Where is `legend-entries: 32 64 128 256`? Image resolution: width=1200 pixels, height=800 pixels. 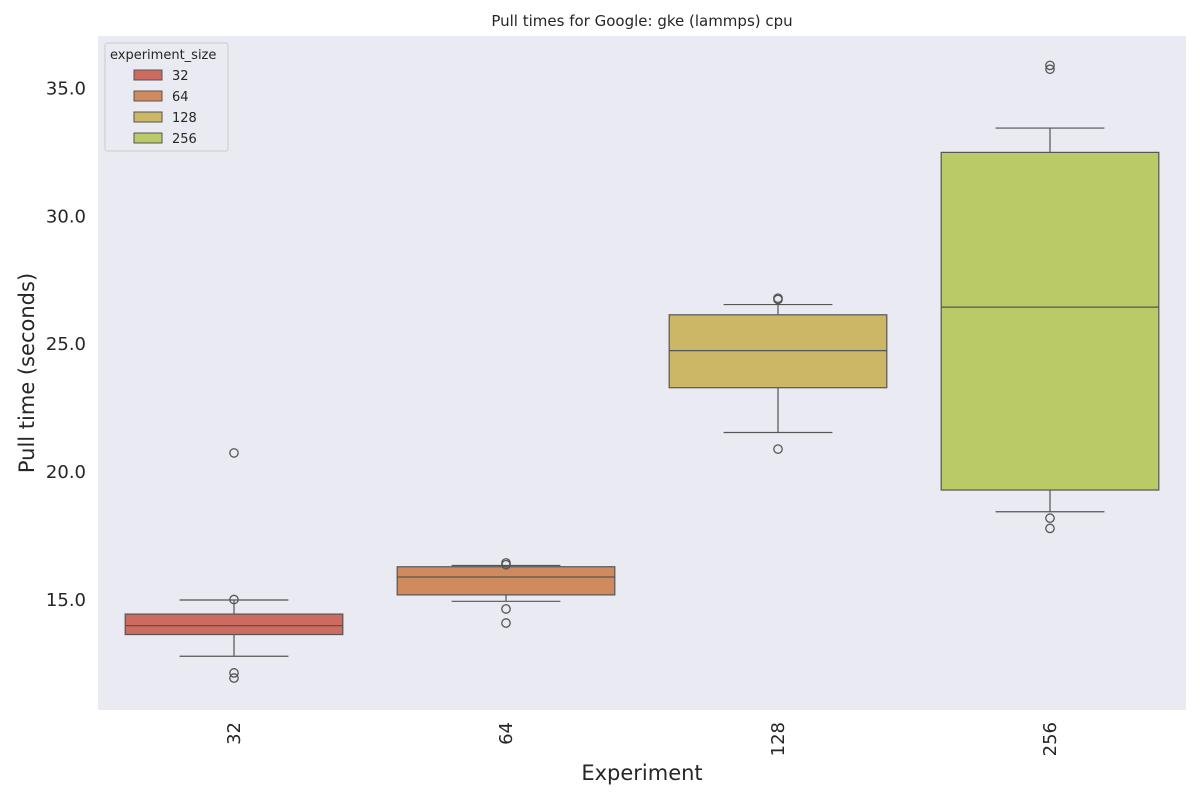
legend-entries: 32 64 128 256 is located at coordinates (165, 108).